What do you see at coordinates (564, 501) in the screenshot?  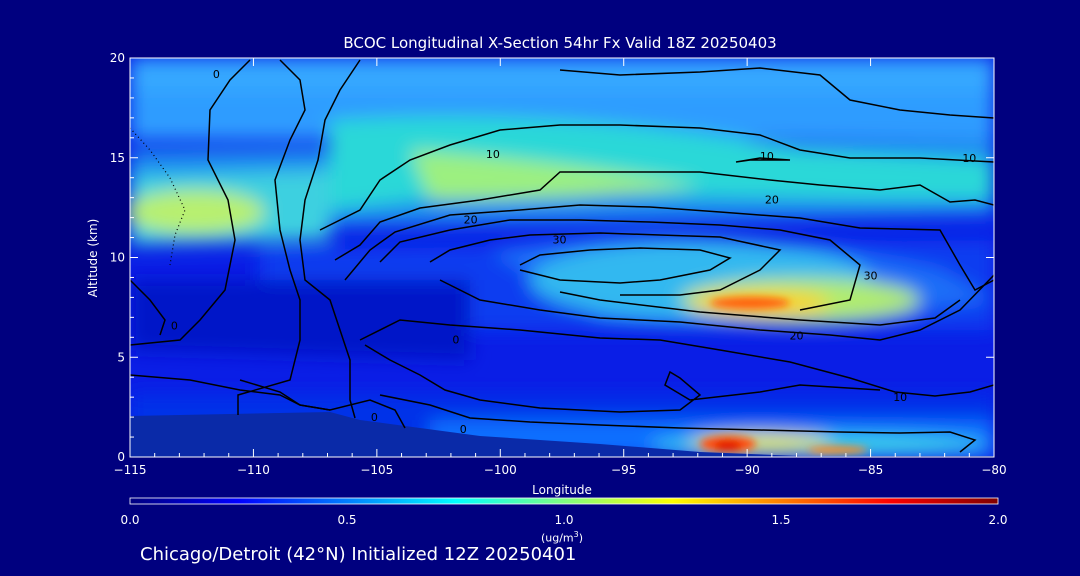 I see `colorbar` at bounding box center [564, 501].